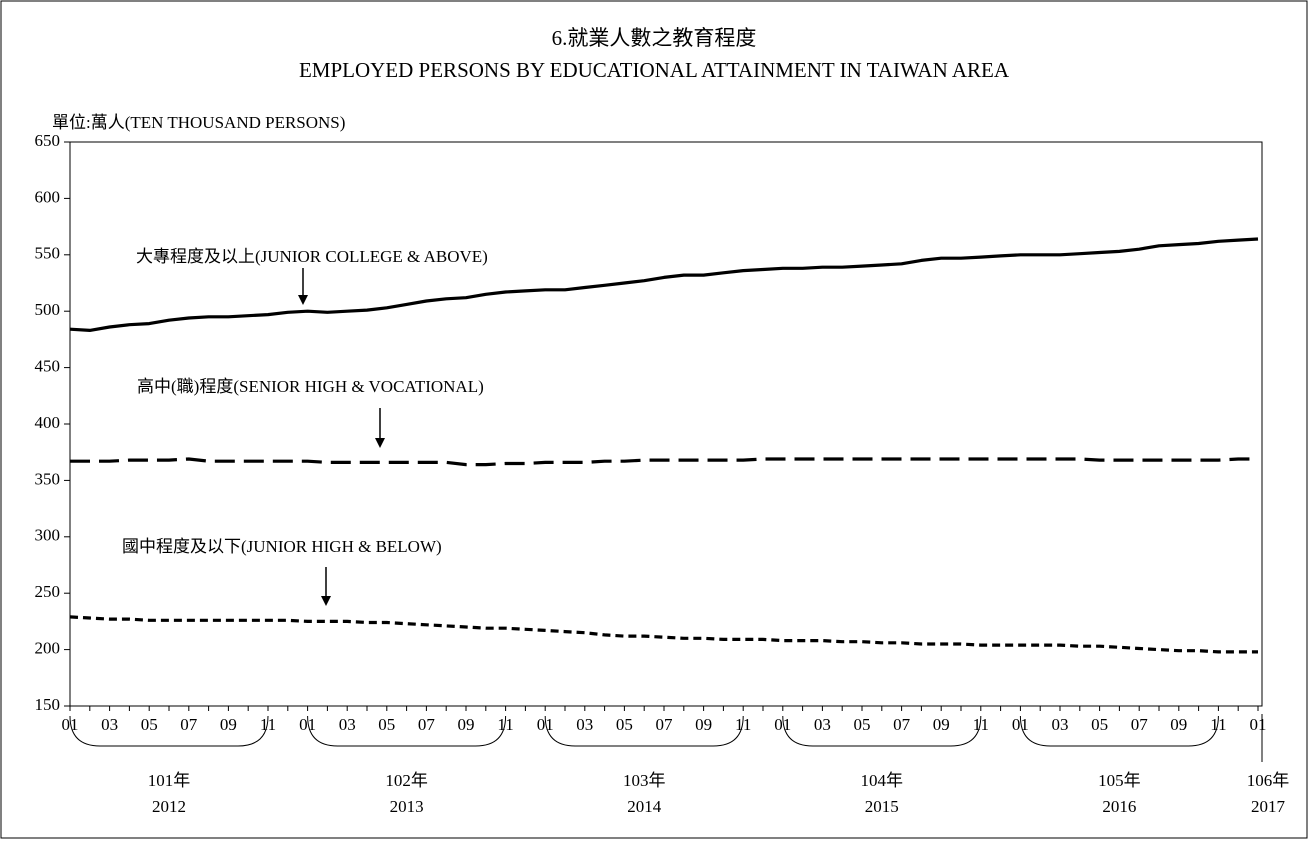  Describe the element at coordinates (1268, 806) in the screenshot. I see `year-label-ad: 2017` at that location.